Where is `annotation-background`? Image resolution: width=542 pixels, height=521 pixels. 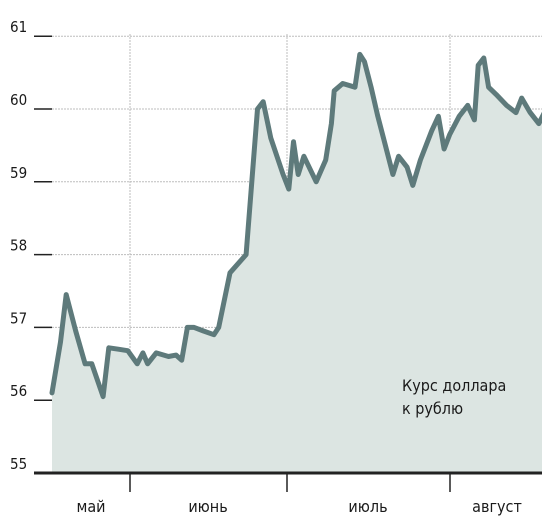 annotation-background is located at coordinates (457, 398).